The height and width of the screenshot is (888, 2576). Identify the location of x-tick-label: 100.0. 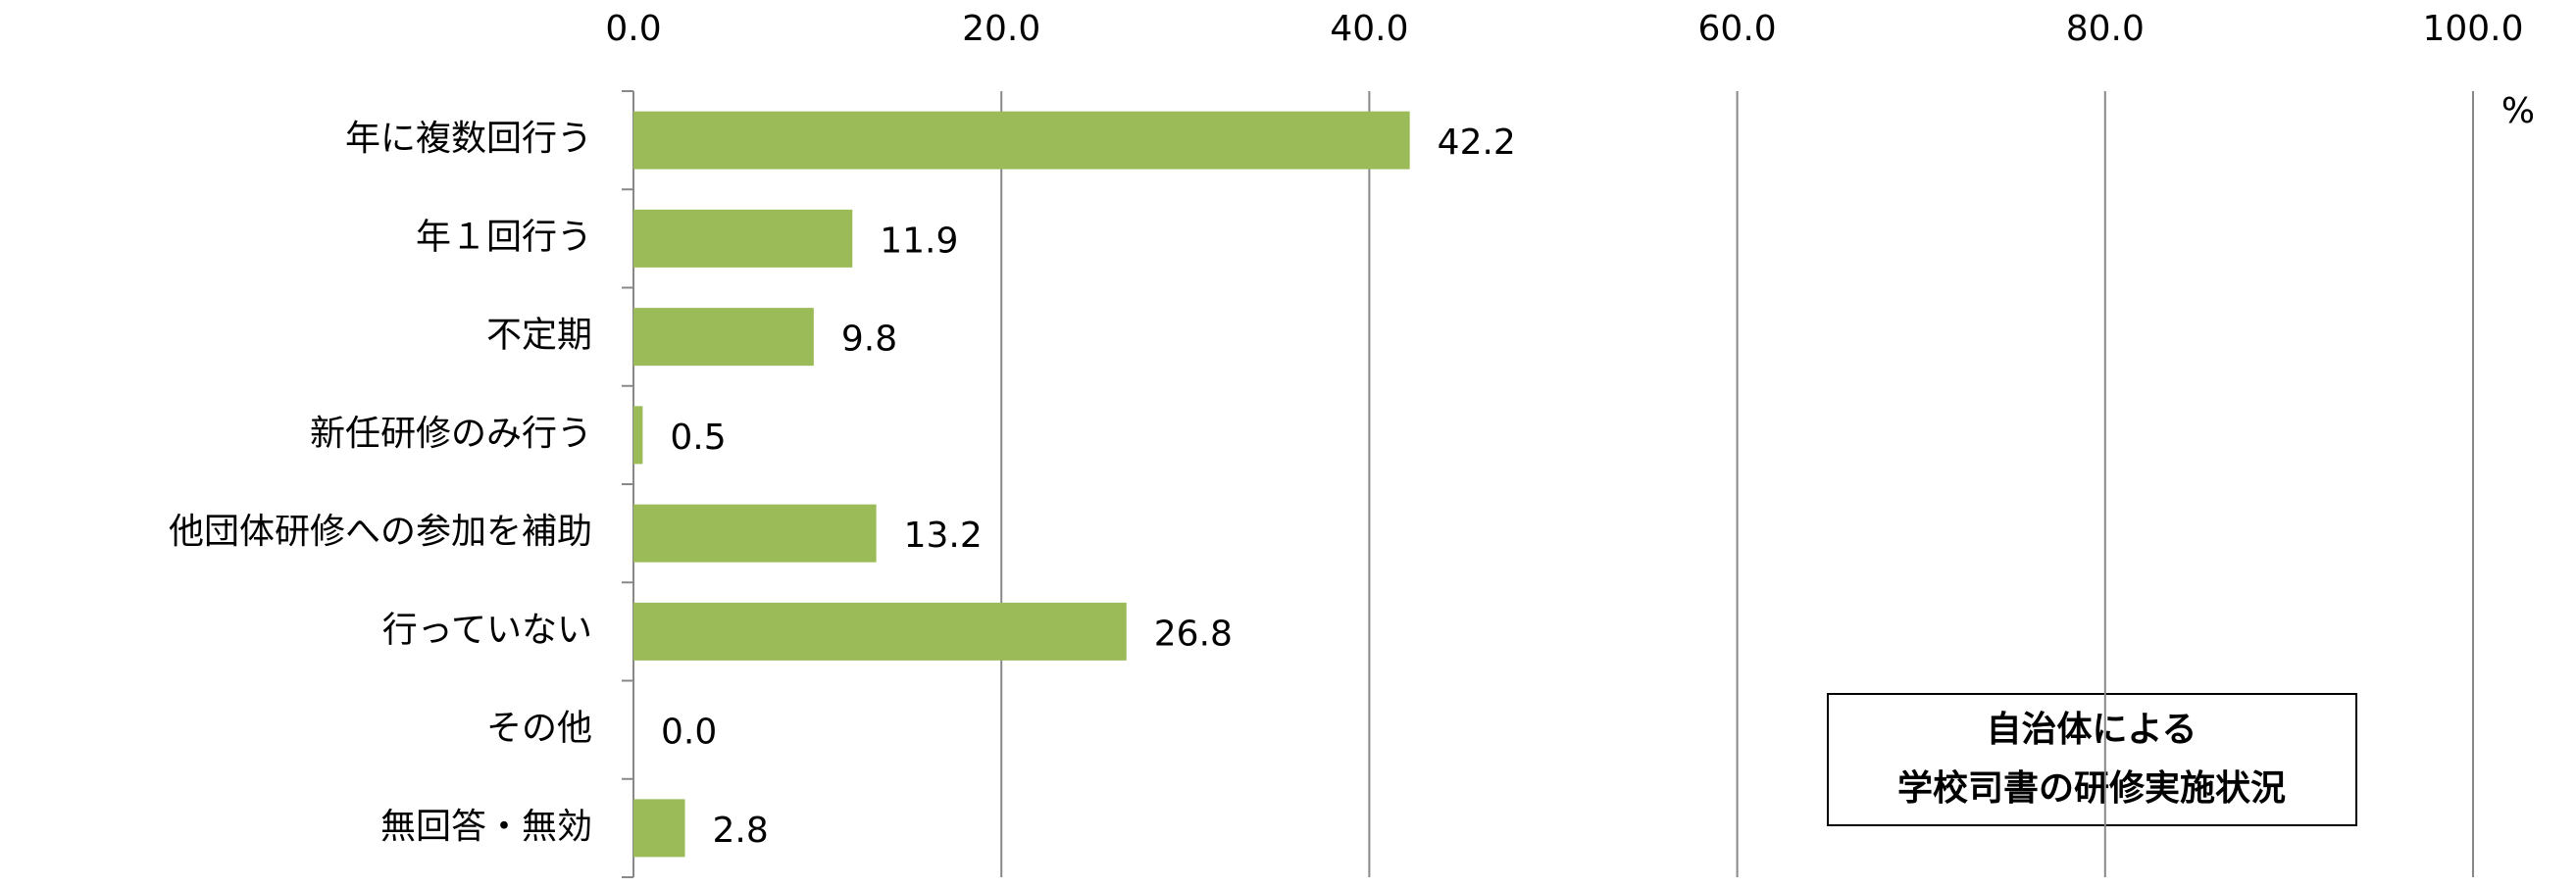
(2473, 29).